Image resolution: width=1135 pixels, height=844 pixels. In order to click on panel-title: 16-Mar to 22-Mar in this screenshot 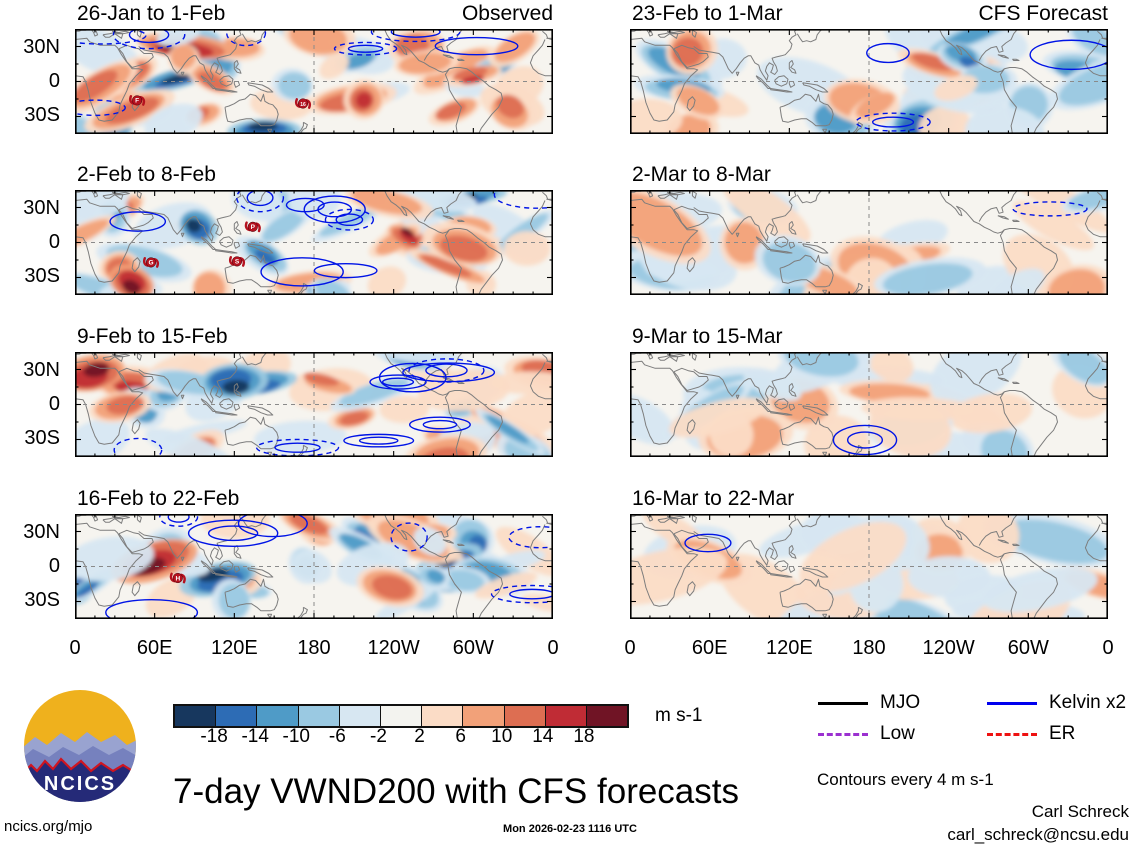, I will do `click(713, 498)`.